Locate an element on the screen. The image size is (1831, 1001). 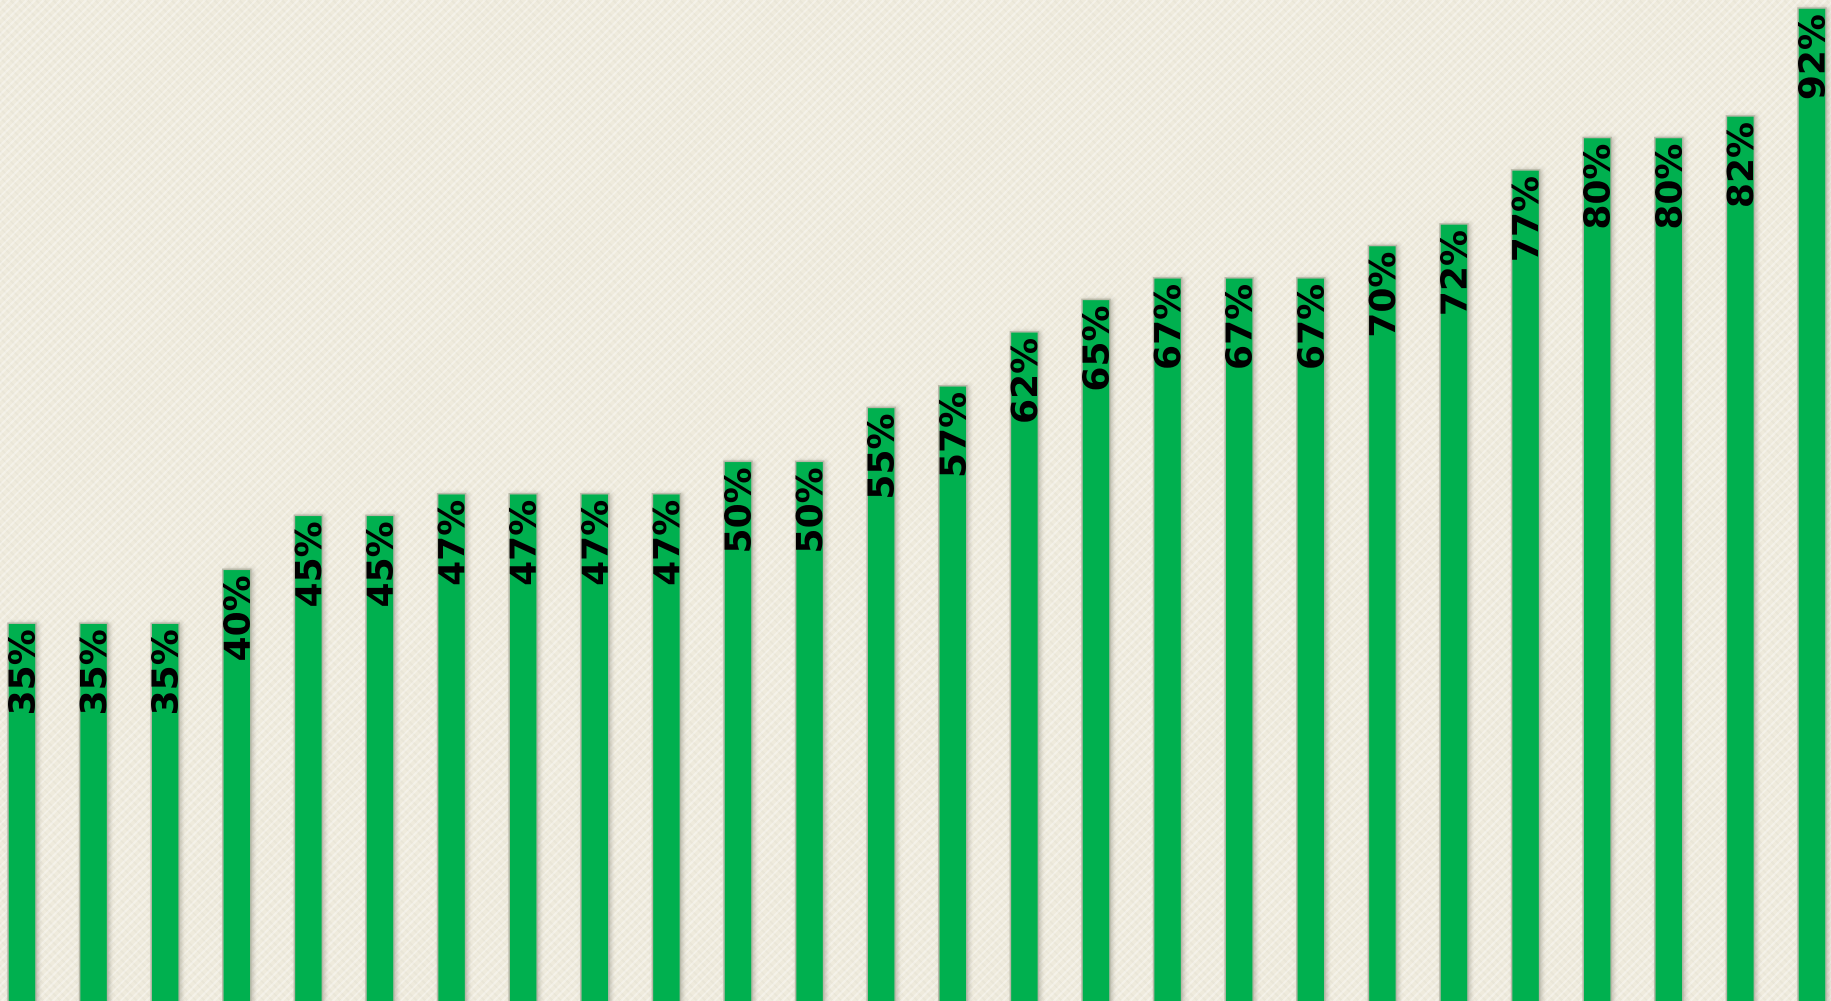
bar-data-label: 55% is located at coordinates (882, 456).